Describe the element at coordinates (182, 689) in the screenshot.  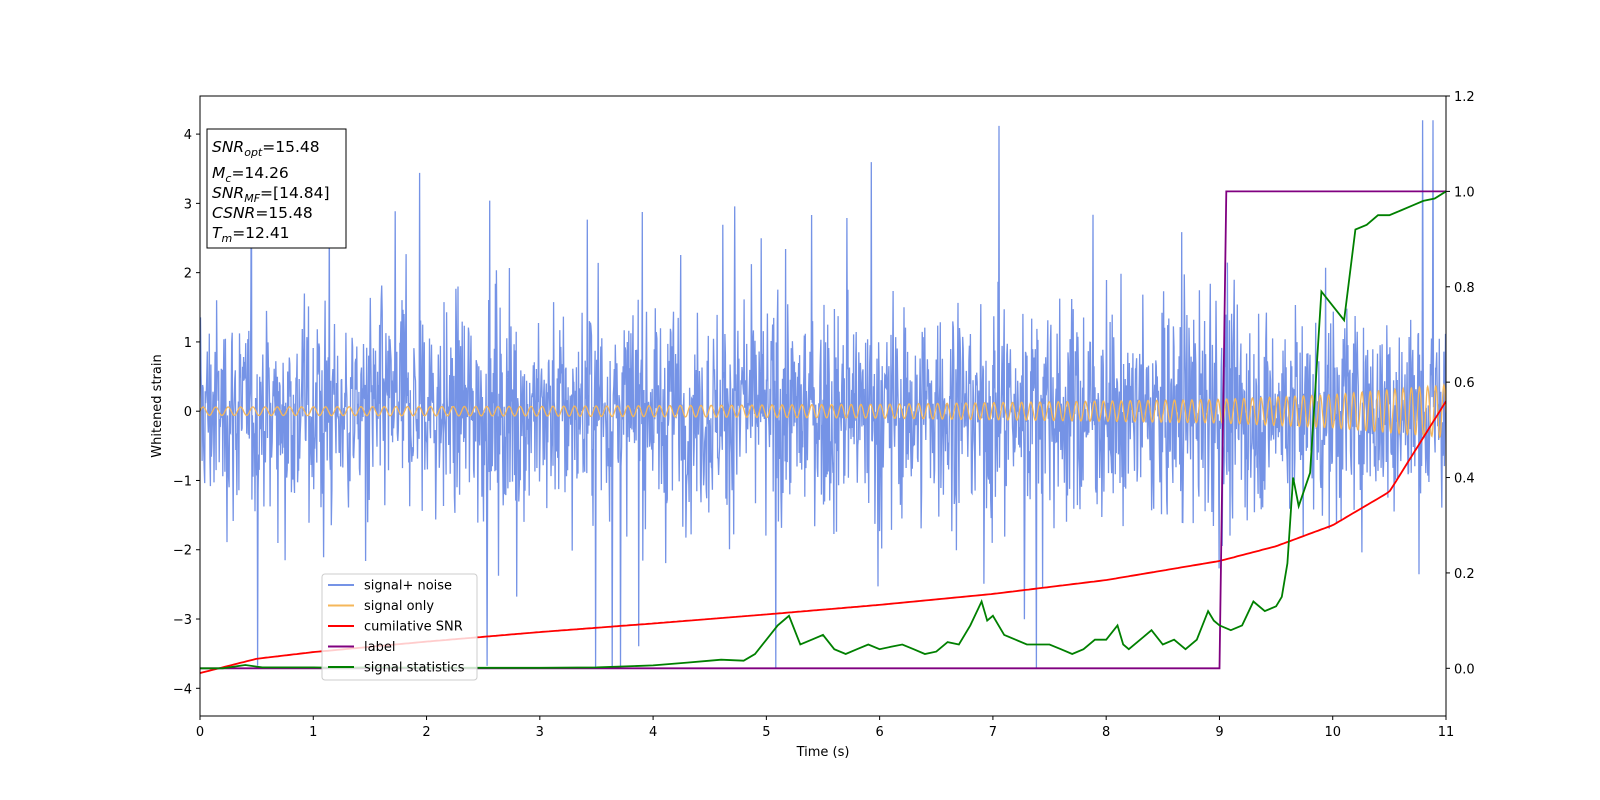
I see `y-tick-label: −4` at that location.